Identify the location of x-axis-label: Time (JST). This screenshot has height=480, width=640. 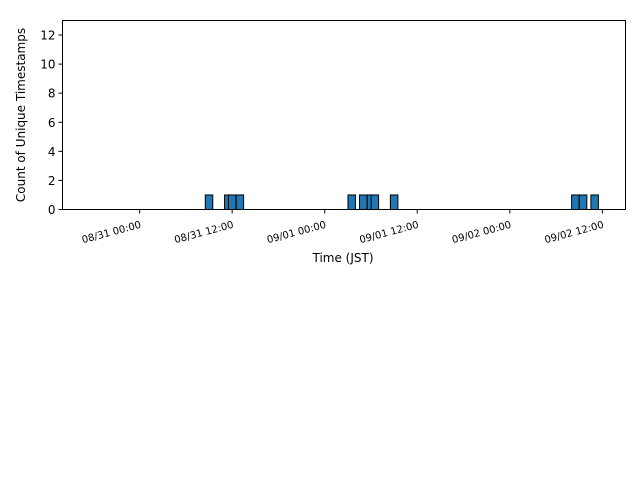
(342, 258).